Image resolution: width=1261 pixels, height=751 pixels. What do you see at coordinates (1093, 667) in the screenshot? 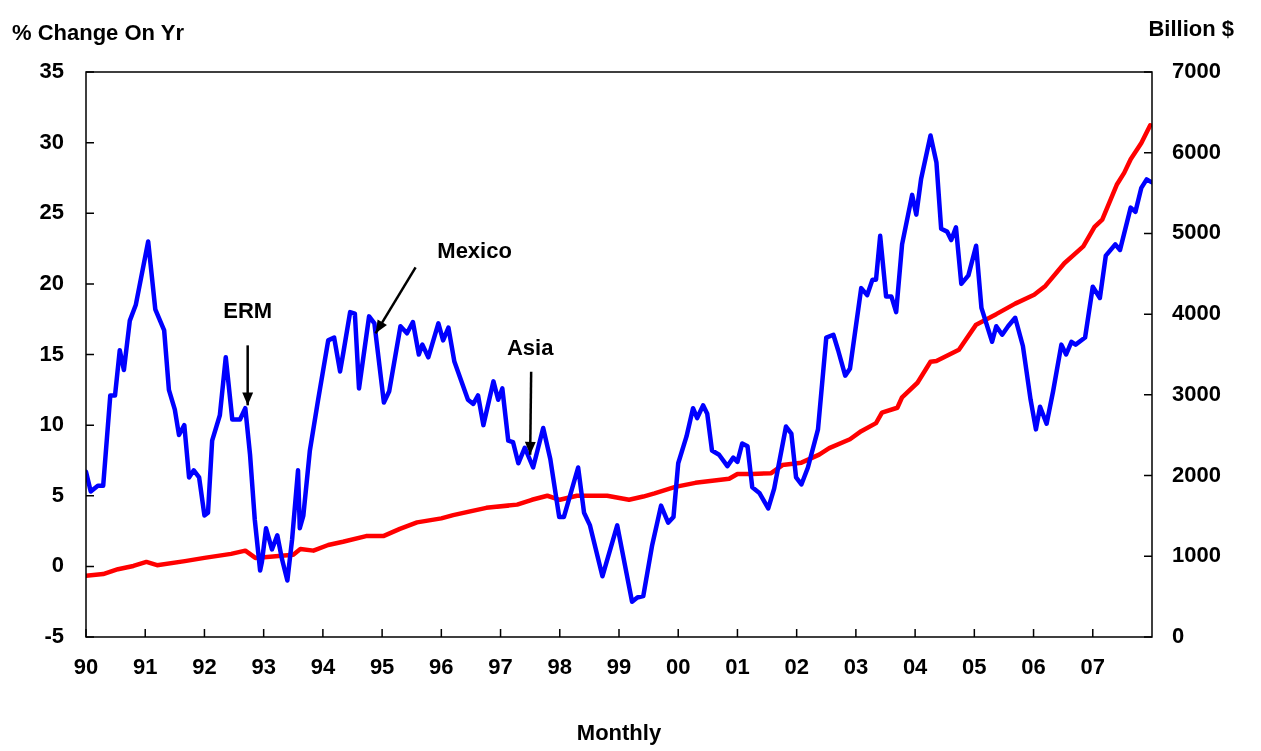
I see `x-tick-label: 07` at bounding box center [1093, 667].